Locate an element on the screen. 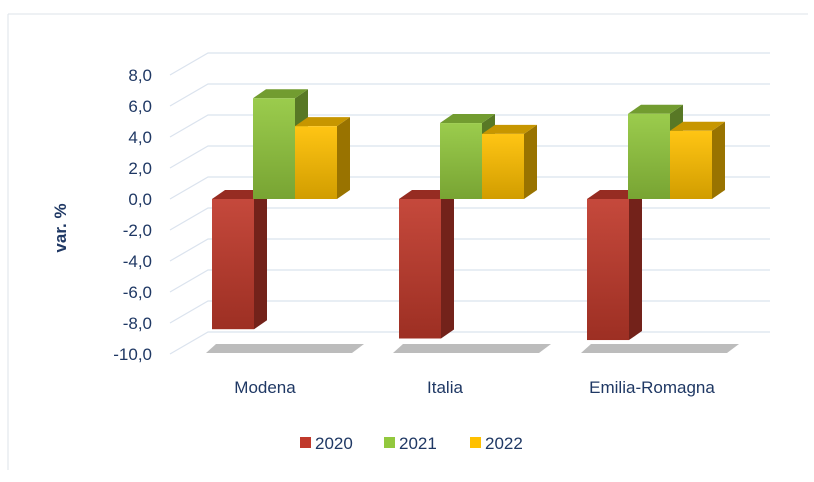 The height and width of the screenshot is (482, 814). y-axis-label: var. % is located at coordinates (60, 227).